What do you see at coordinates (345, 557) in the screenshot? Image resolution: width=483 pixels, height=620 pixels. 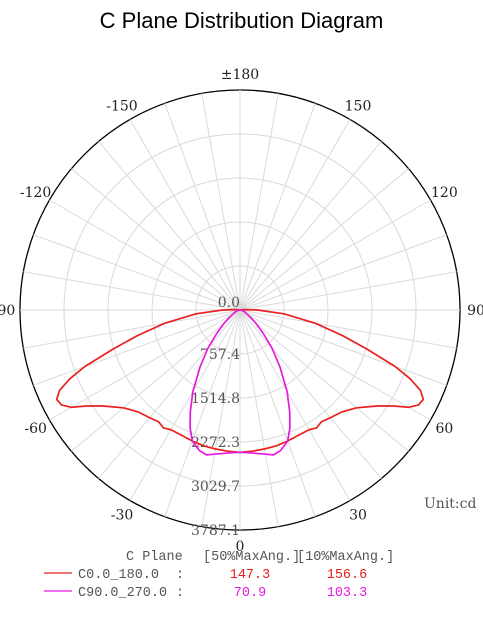 I see `legend-header-col2: [10%MaxAng.]` at bounding box center [345, 557].